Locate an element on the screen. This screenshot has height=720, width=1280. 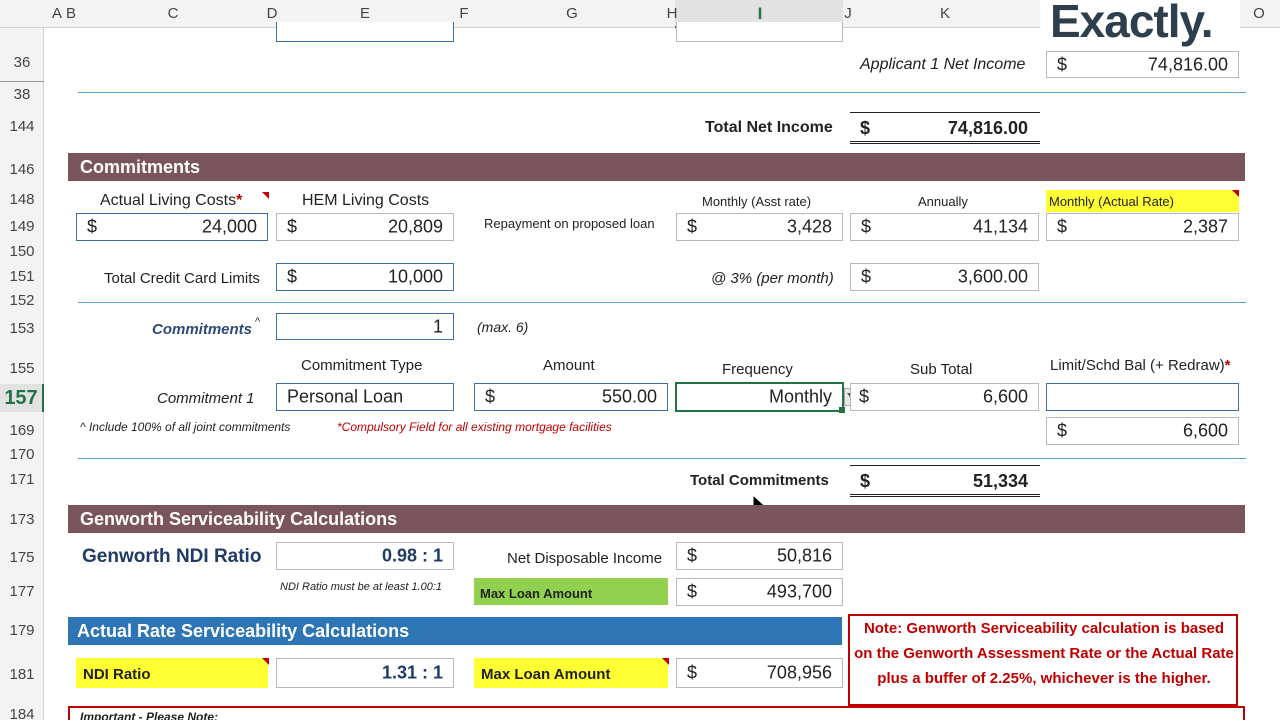
actual-max-loan-label-cell: Max Loan Amount is located at coordinates (571, 673).